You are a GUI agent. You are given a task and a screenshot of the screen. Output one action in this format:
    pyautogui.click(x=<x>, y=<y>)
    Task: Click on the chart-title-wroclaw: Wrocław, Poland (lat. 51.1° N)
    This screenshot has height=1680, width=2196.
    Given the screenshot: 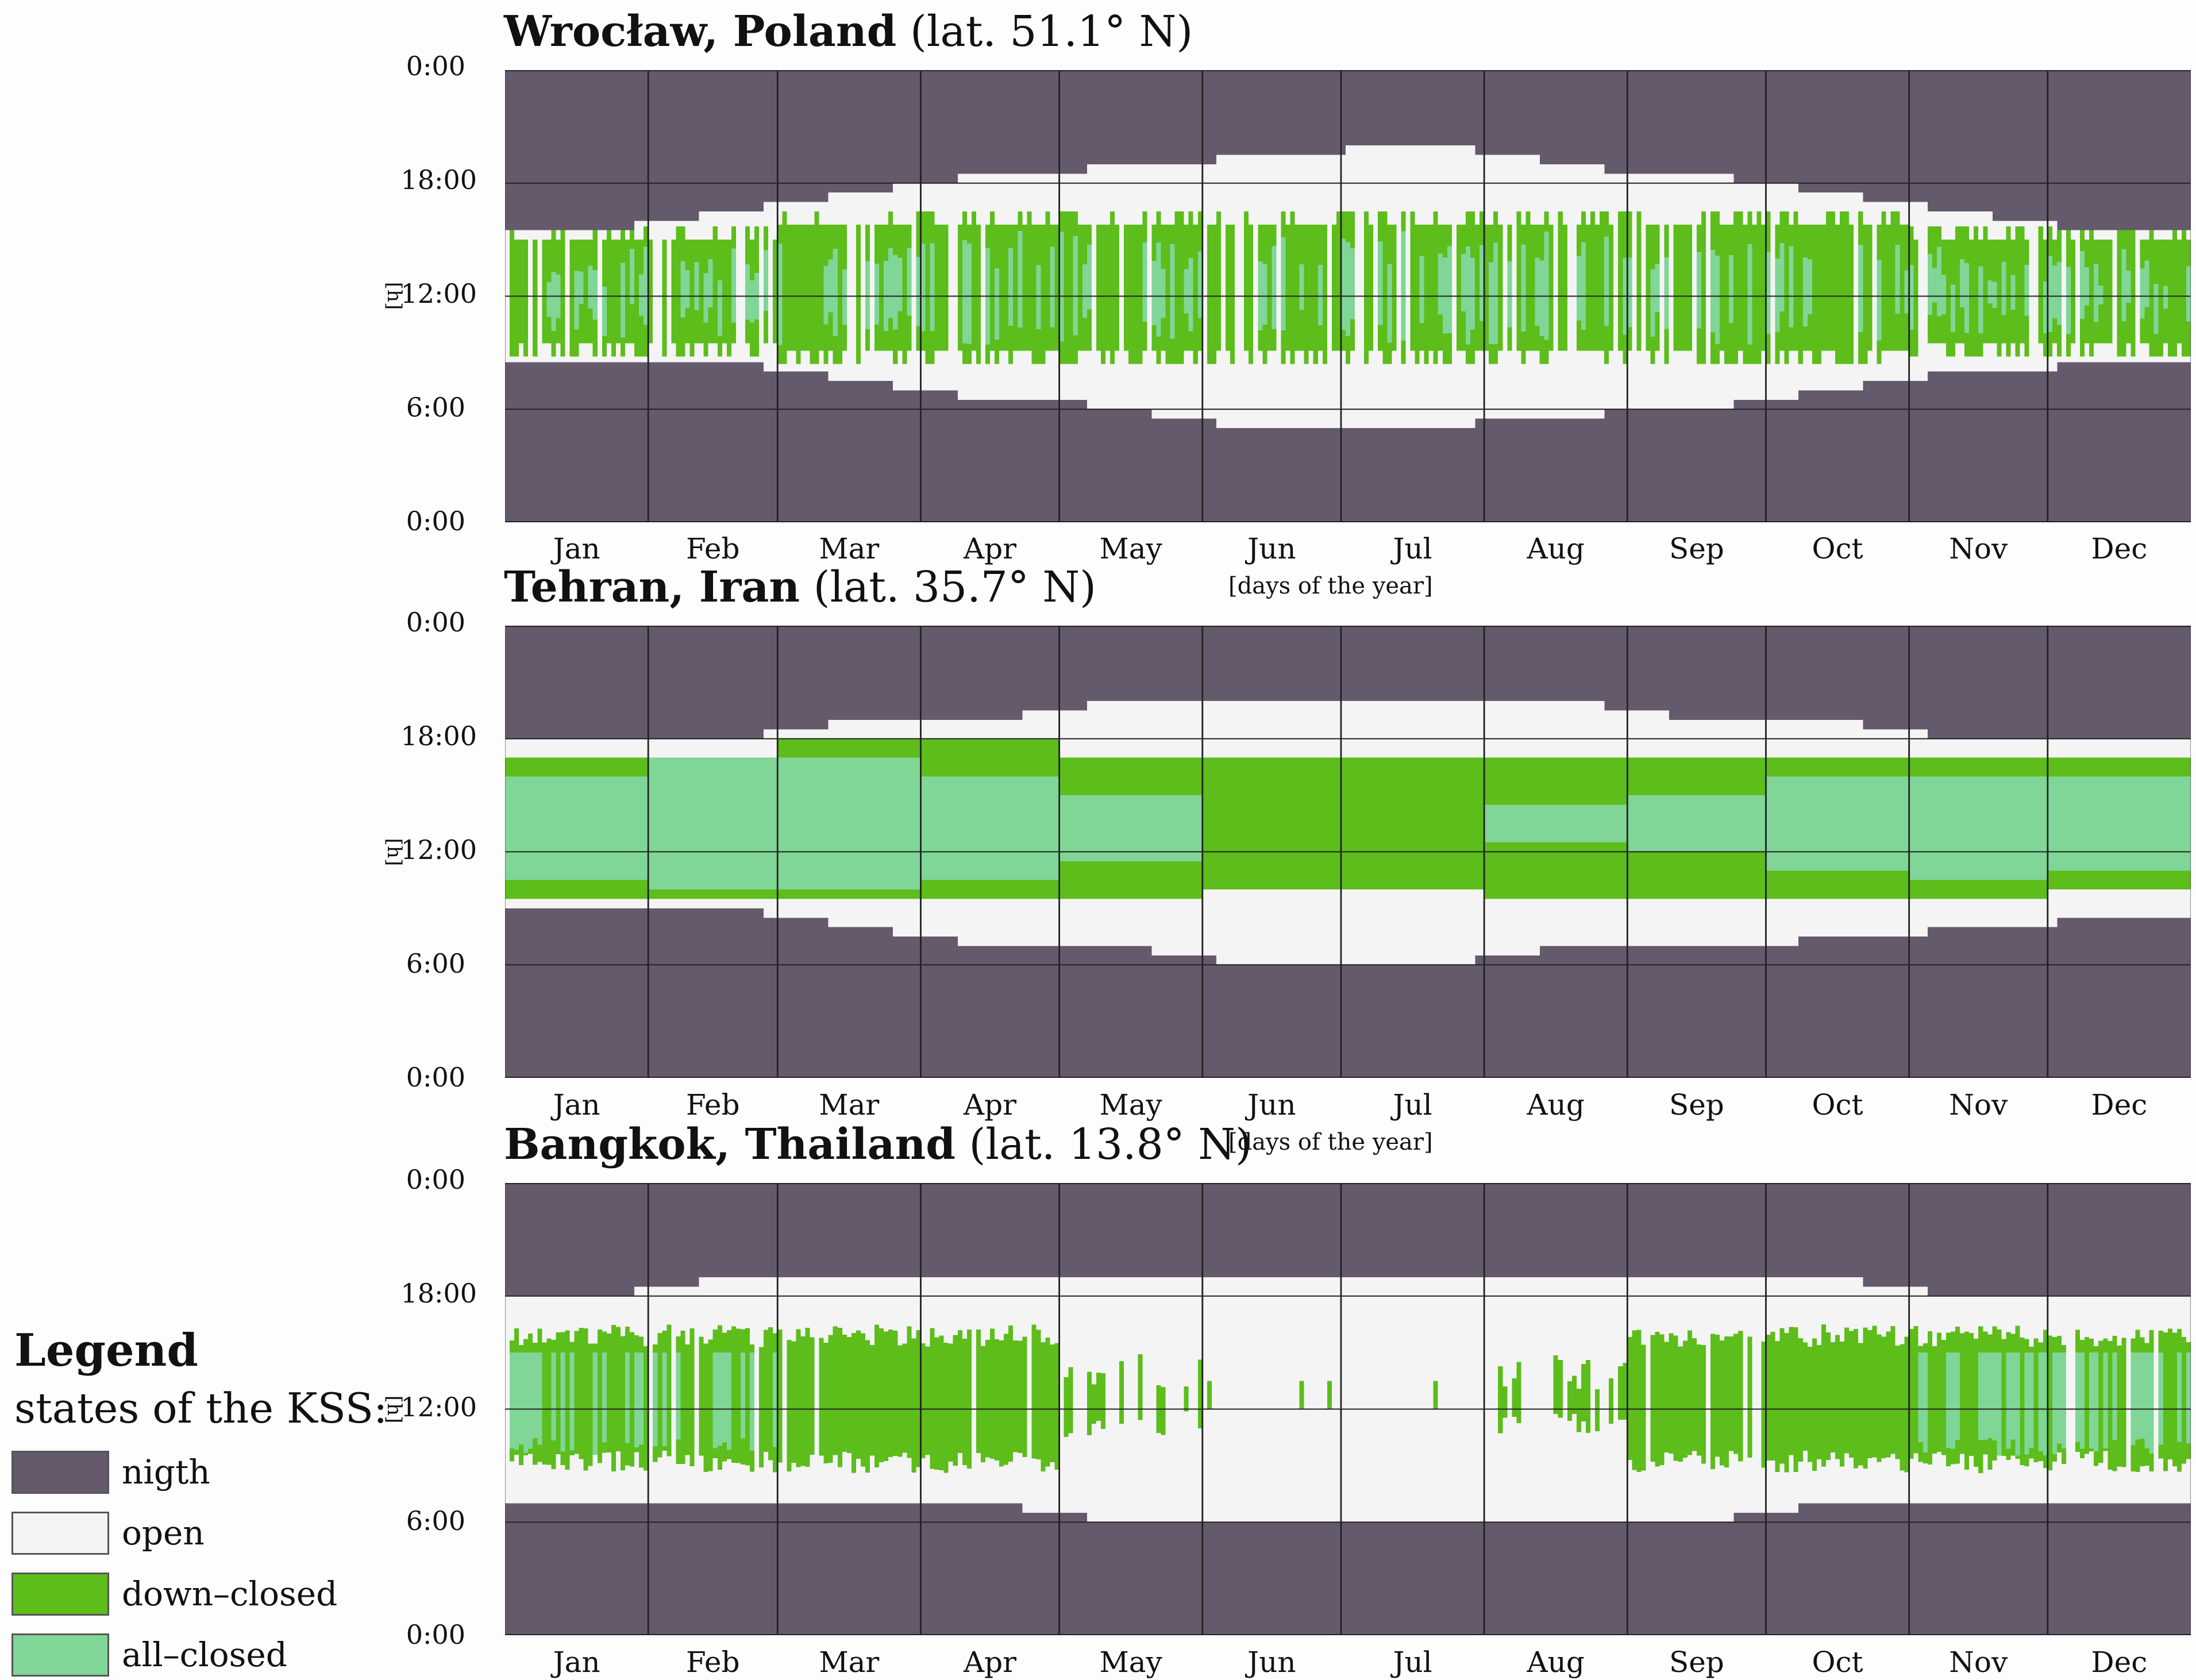 What is the action you would take?
    pyautogui.click(x=848, y=32)
    